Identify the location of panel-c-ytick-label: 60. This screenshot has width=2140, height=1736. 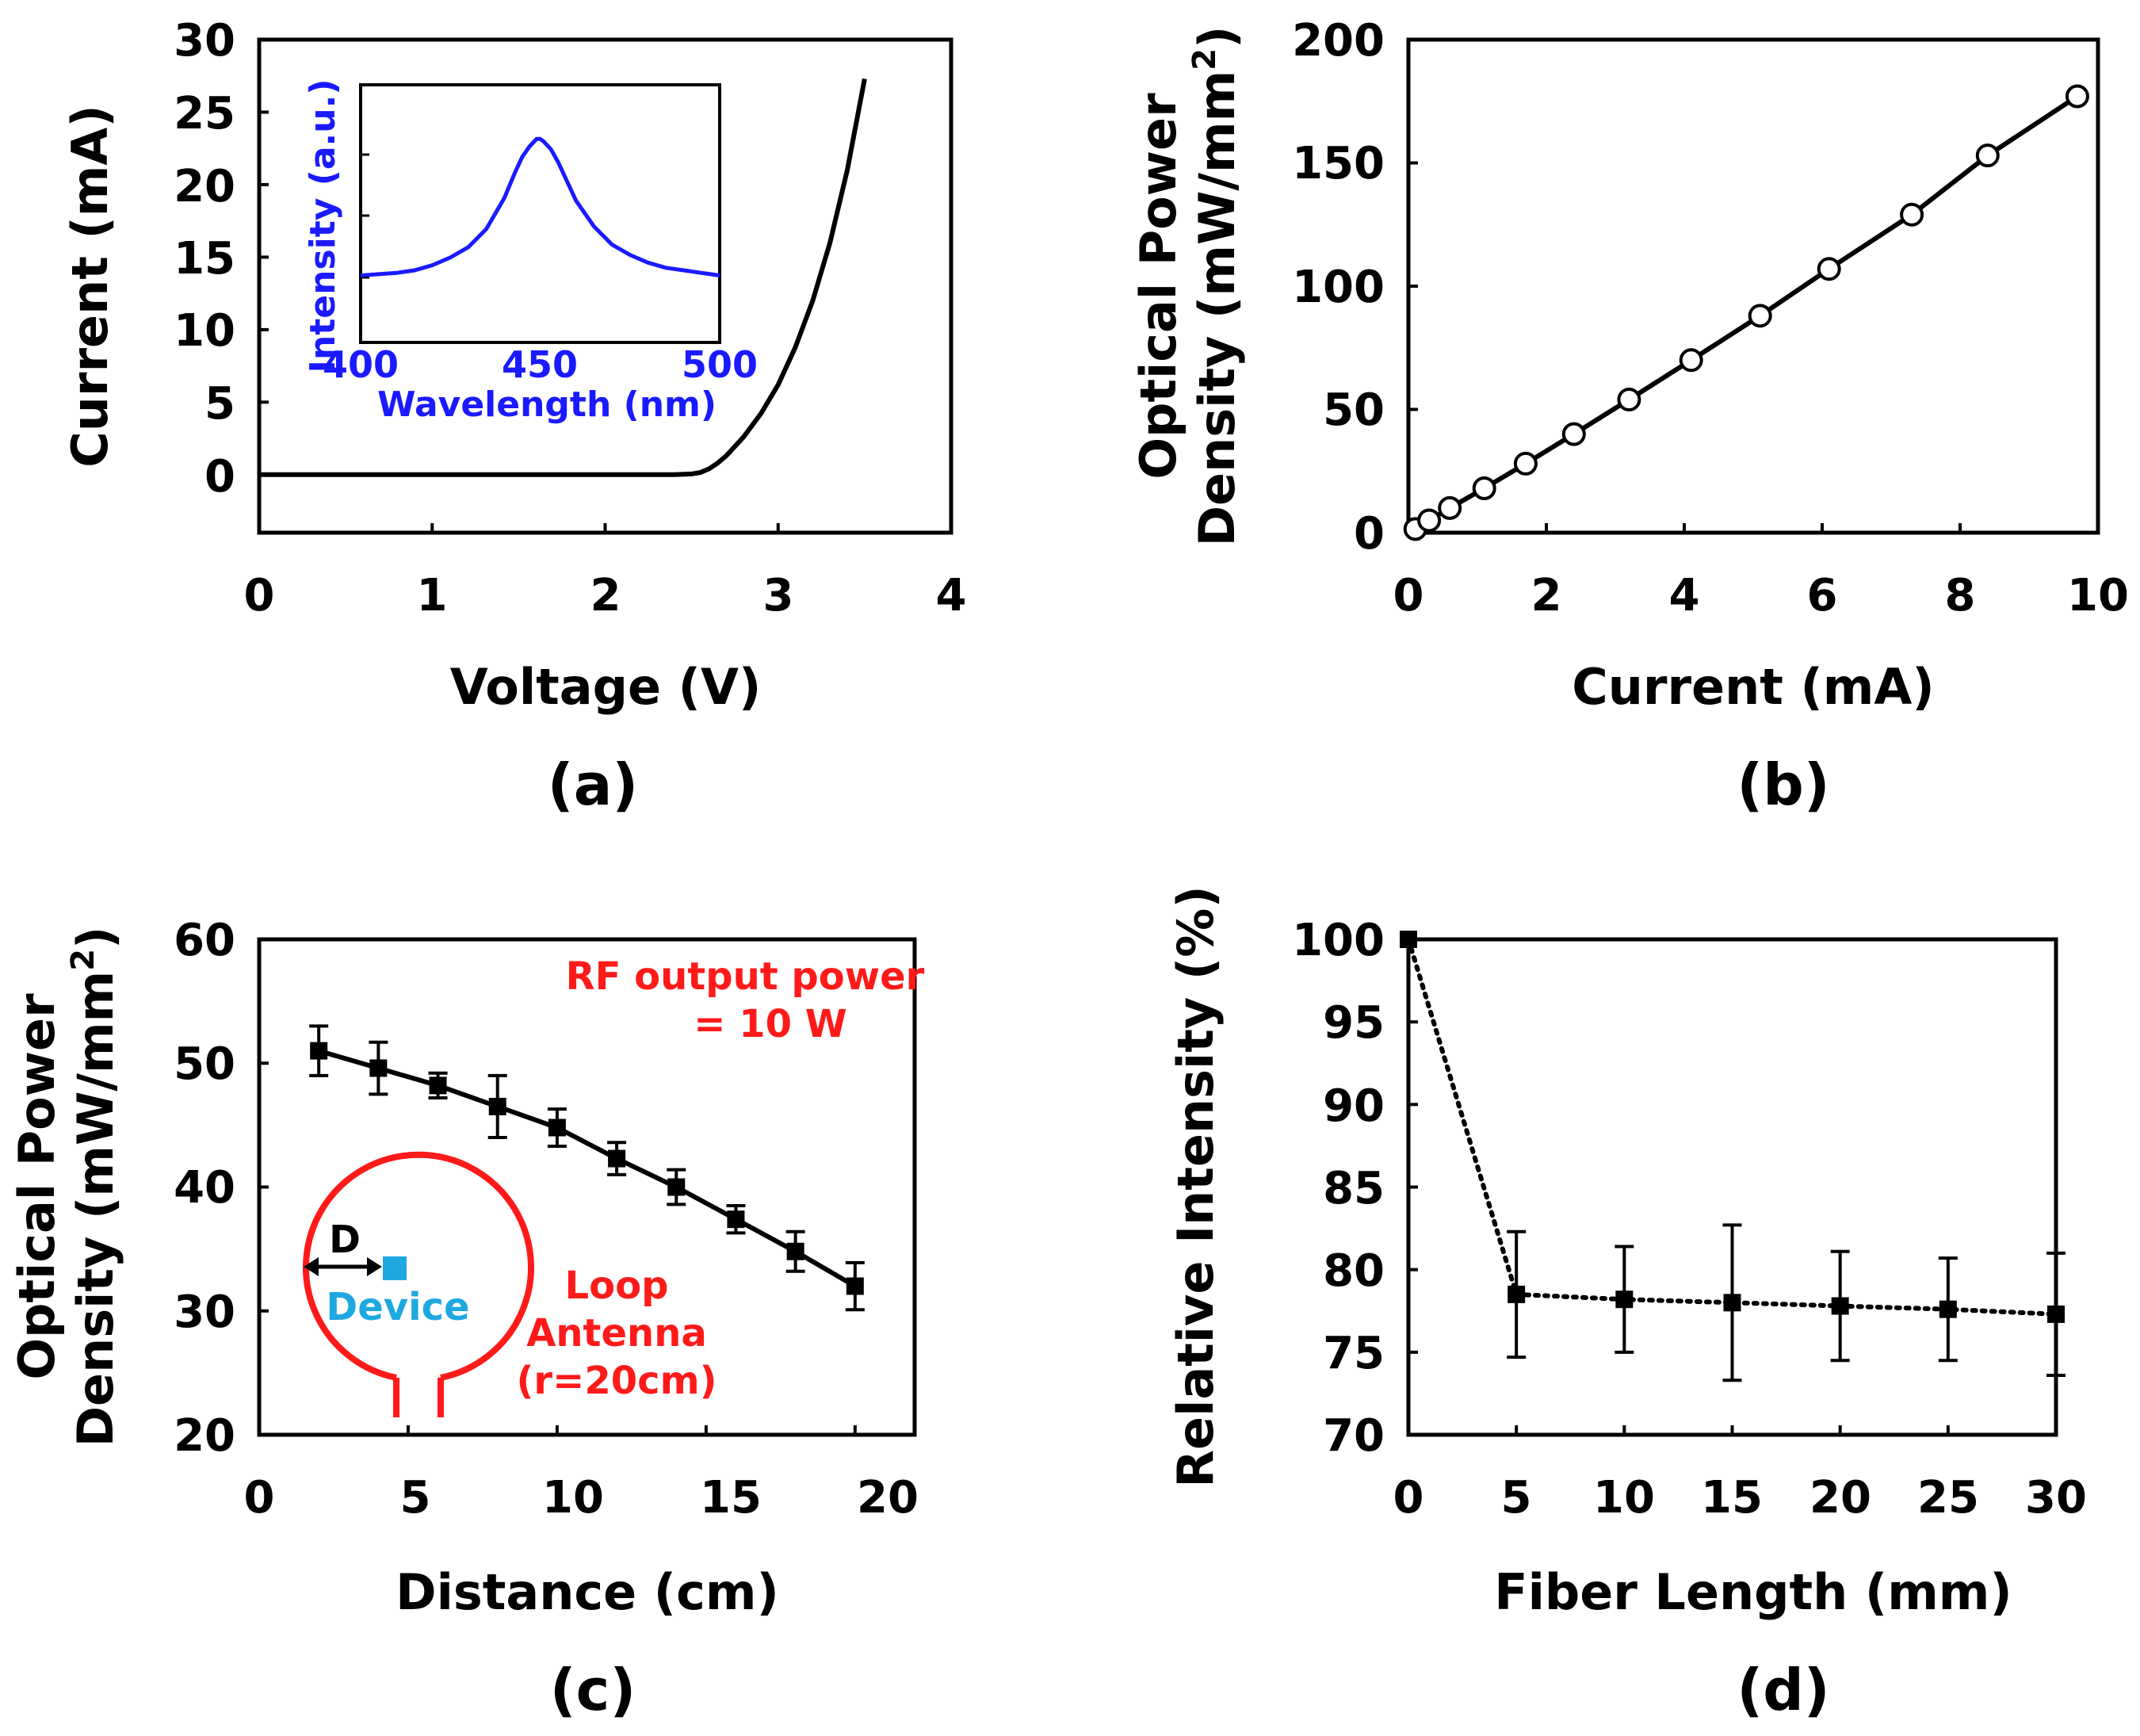
(204, 940).